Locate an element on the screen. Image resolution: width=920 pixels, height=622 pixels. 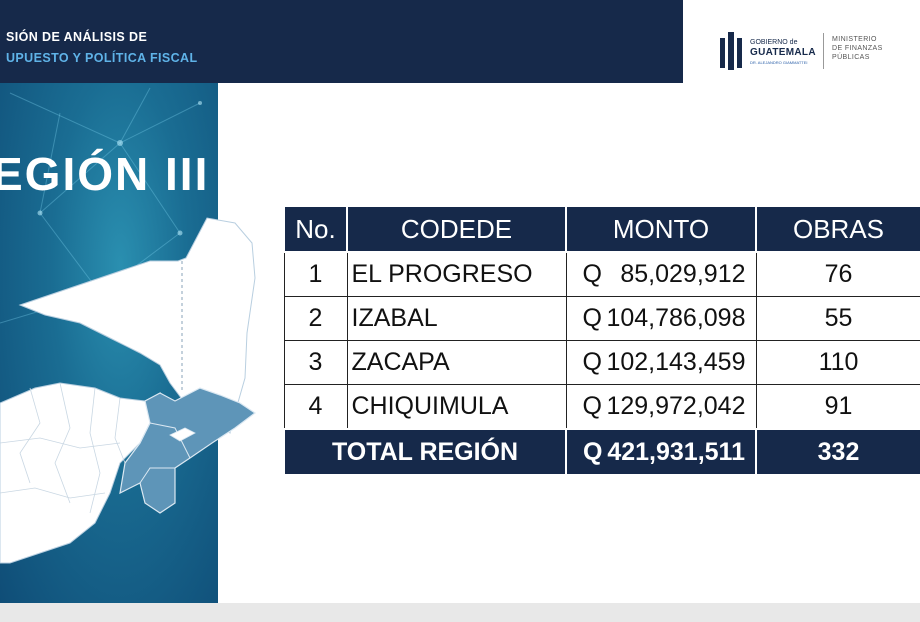
logo-gov-big-text: GUATEMALA is located at coordinates (783, 52).